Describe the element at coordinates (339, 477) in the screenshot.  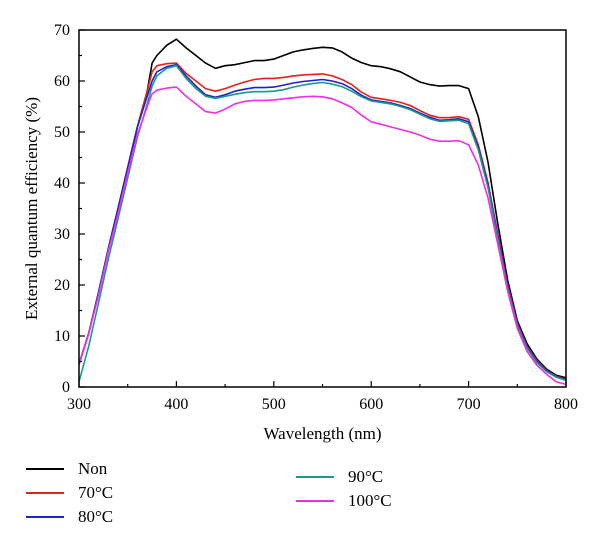
I see `legend-item-90c: 90°C` at that location.